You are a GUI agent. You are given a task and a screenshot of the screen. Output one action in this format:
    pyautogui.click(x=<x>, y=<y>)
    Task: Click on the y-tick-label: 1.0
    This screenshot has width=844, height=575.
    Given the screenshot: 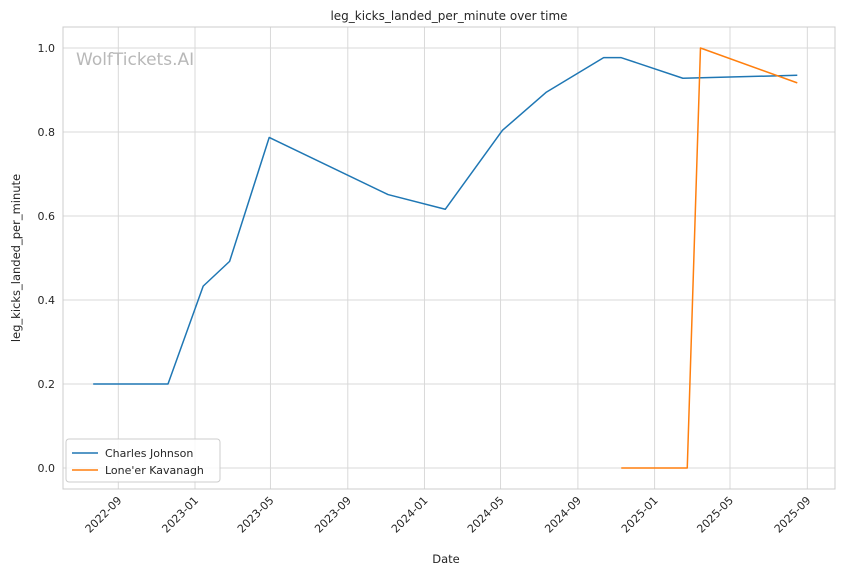 What is the action you would take?
    pyautogui.click(x=47, y=48)
    